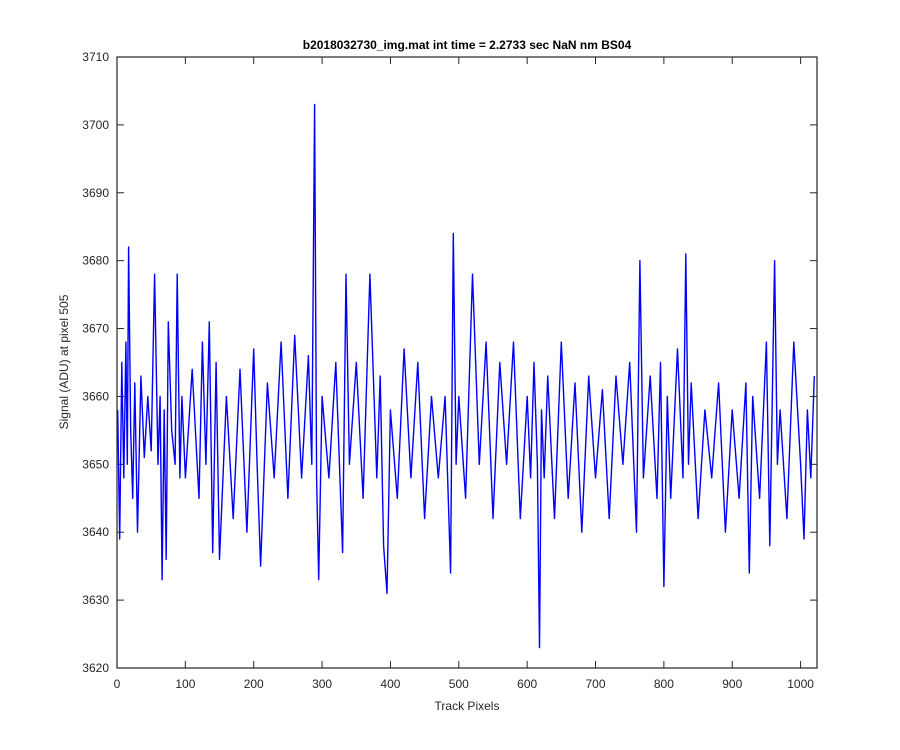  Describe the element at coordinates (664, 684) in the screenshot. I see `x-tick-label: 800` at that location.